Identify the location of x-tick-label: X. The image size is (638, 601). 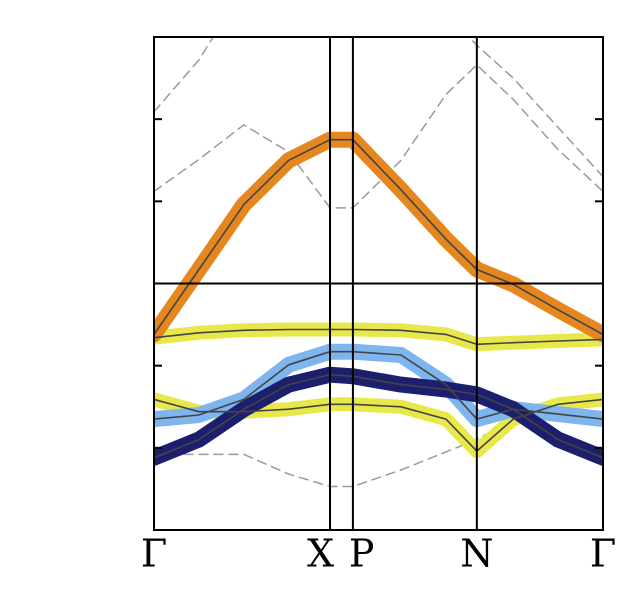
(320, 554).